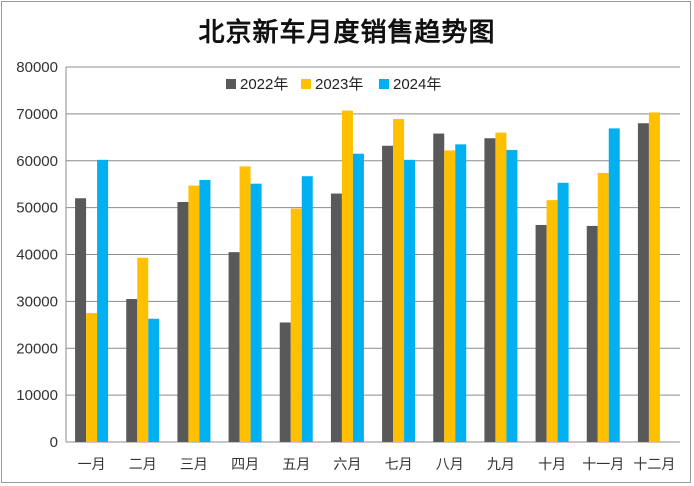  What do you see at coordinates (654, 465) in the screenshot?
I see `x-tick-label: 十二月` at bounding box center [654, 465].